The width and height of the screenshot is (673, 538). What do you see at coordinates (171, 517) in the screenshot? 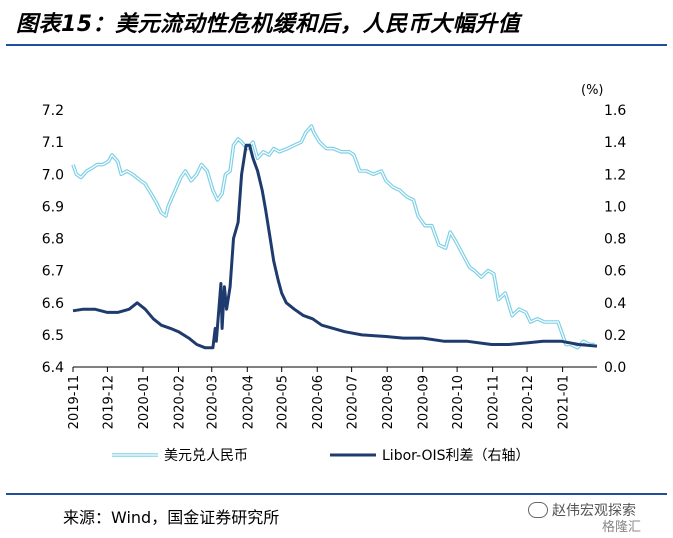
I see `source-note: 来源：Wind，国金证券研究所` at bounding box center [171, 517].